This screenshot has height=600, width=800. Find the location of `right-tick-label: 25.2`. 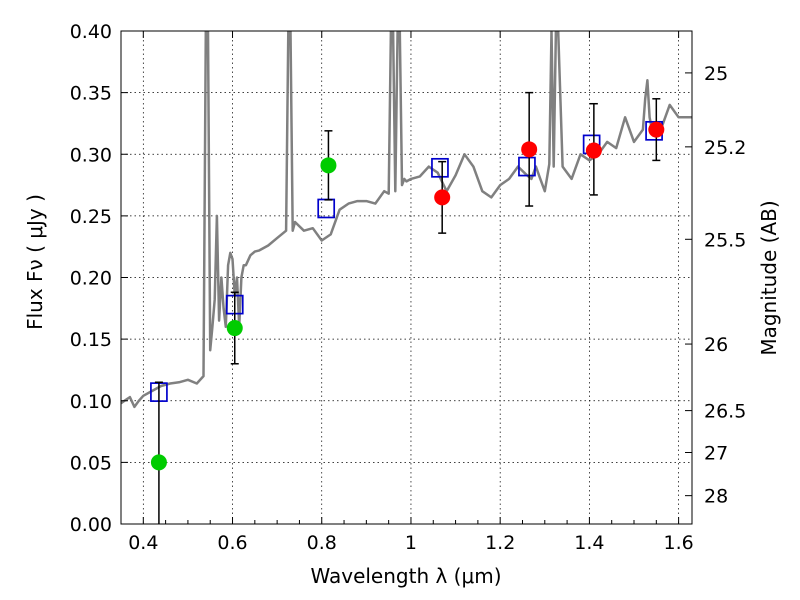

right-tick-label: 25.2 is located at coordinates (725, 148).